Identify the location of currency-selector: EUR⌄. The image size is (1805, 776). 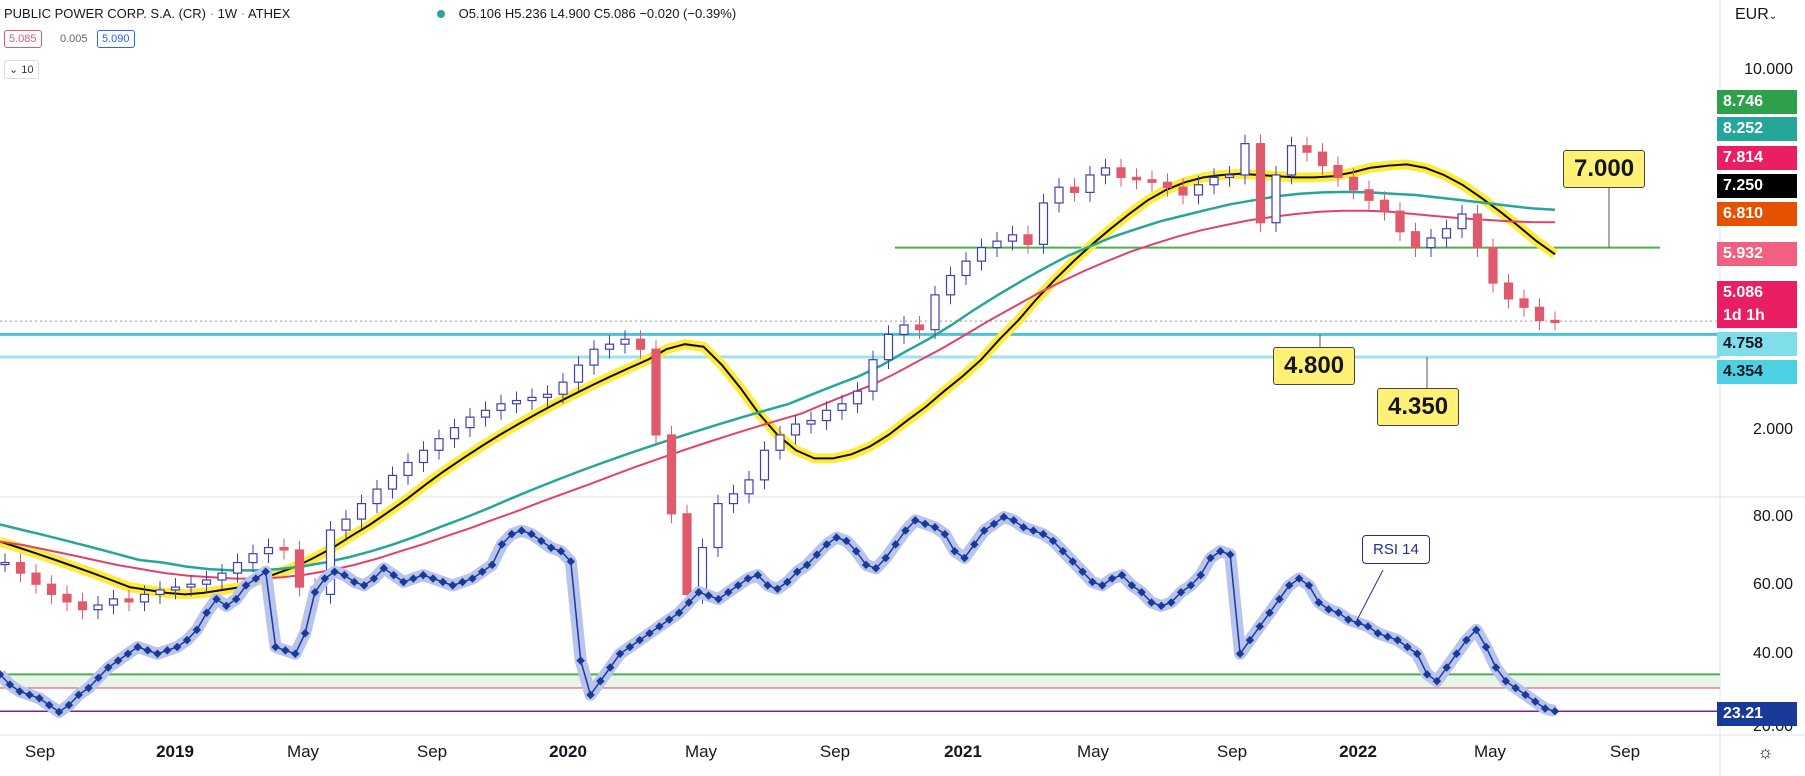
(1756, 15).